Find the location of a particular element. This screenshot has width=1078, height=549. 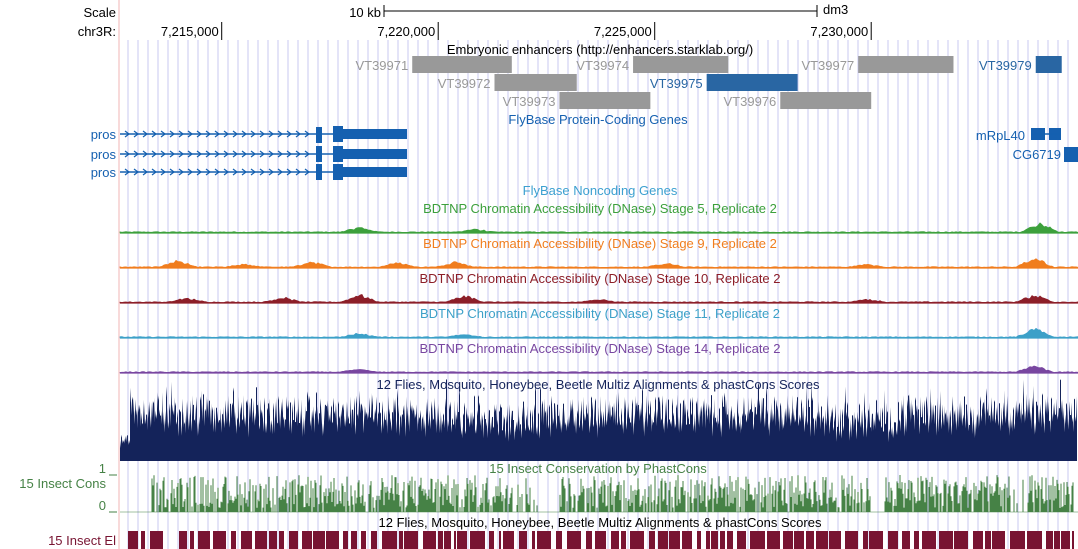

enhancer-label: VT39977 is located at coordinates (827, 65).